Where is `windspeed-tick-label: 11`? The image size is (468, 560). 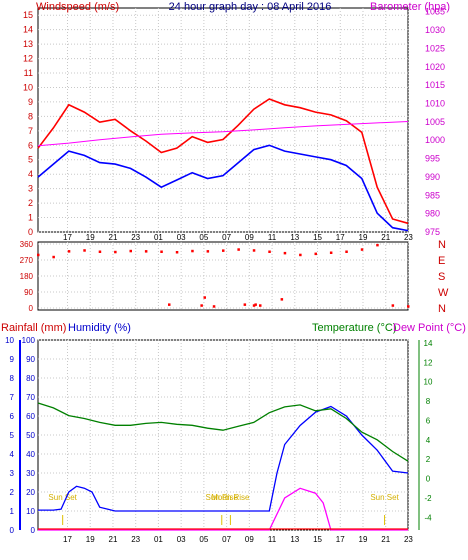 windspeed-tick-label: 11 is located at coordinates (28, 73).